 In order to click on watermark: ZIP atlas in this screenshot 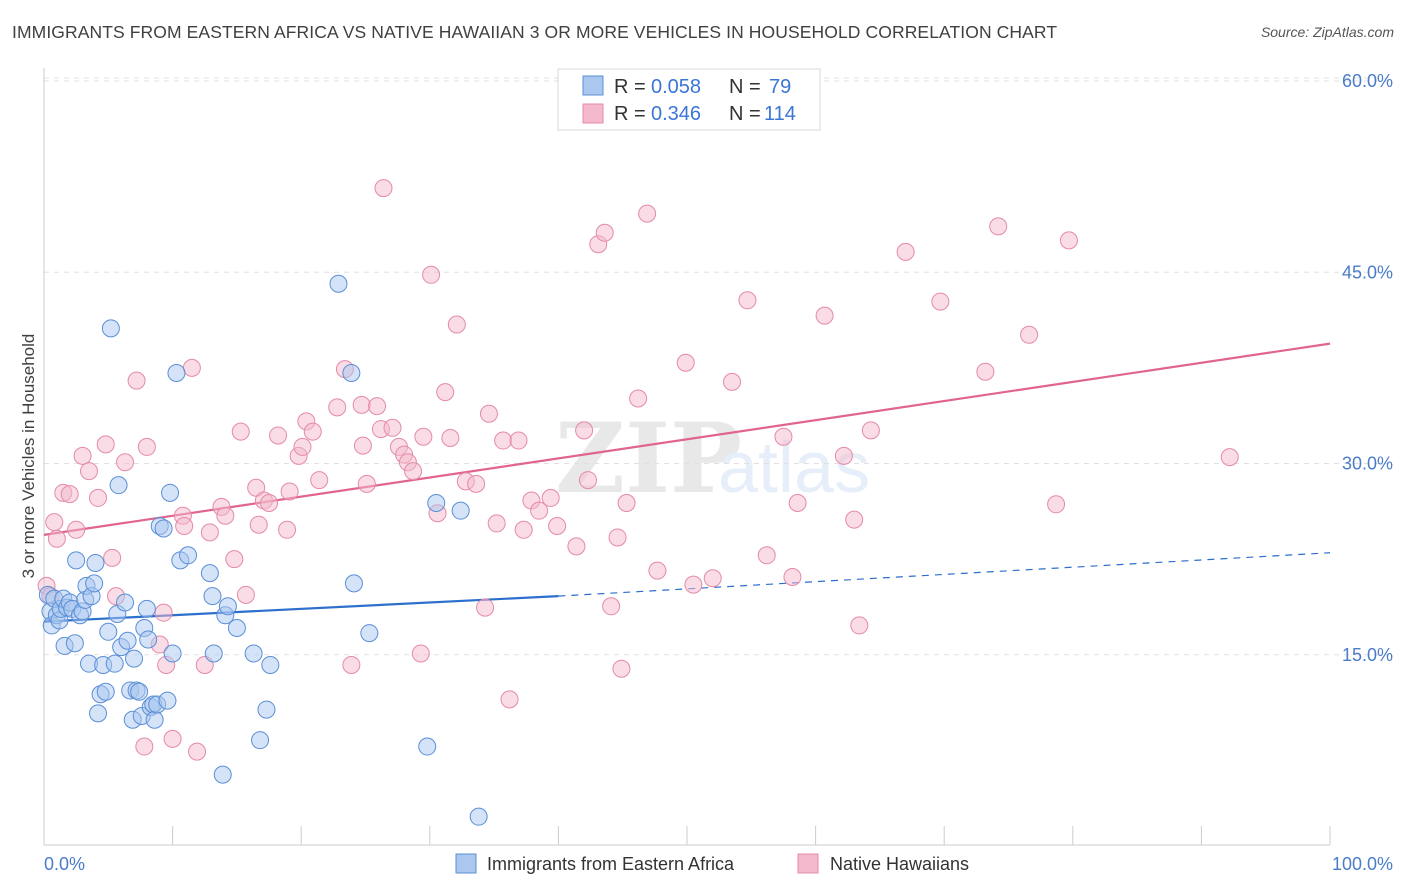, I will do `click(712, 458)`.